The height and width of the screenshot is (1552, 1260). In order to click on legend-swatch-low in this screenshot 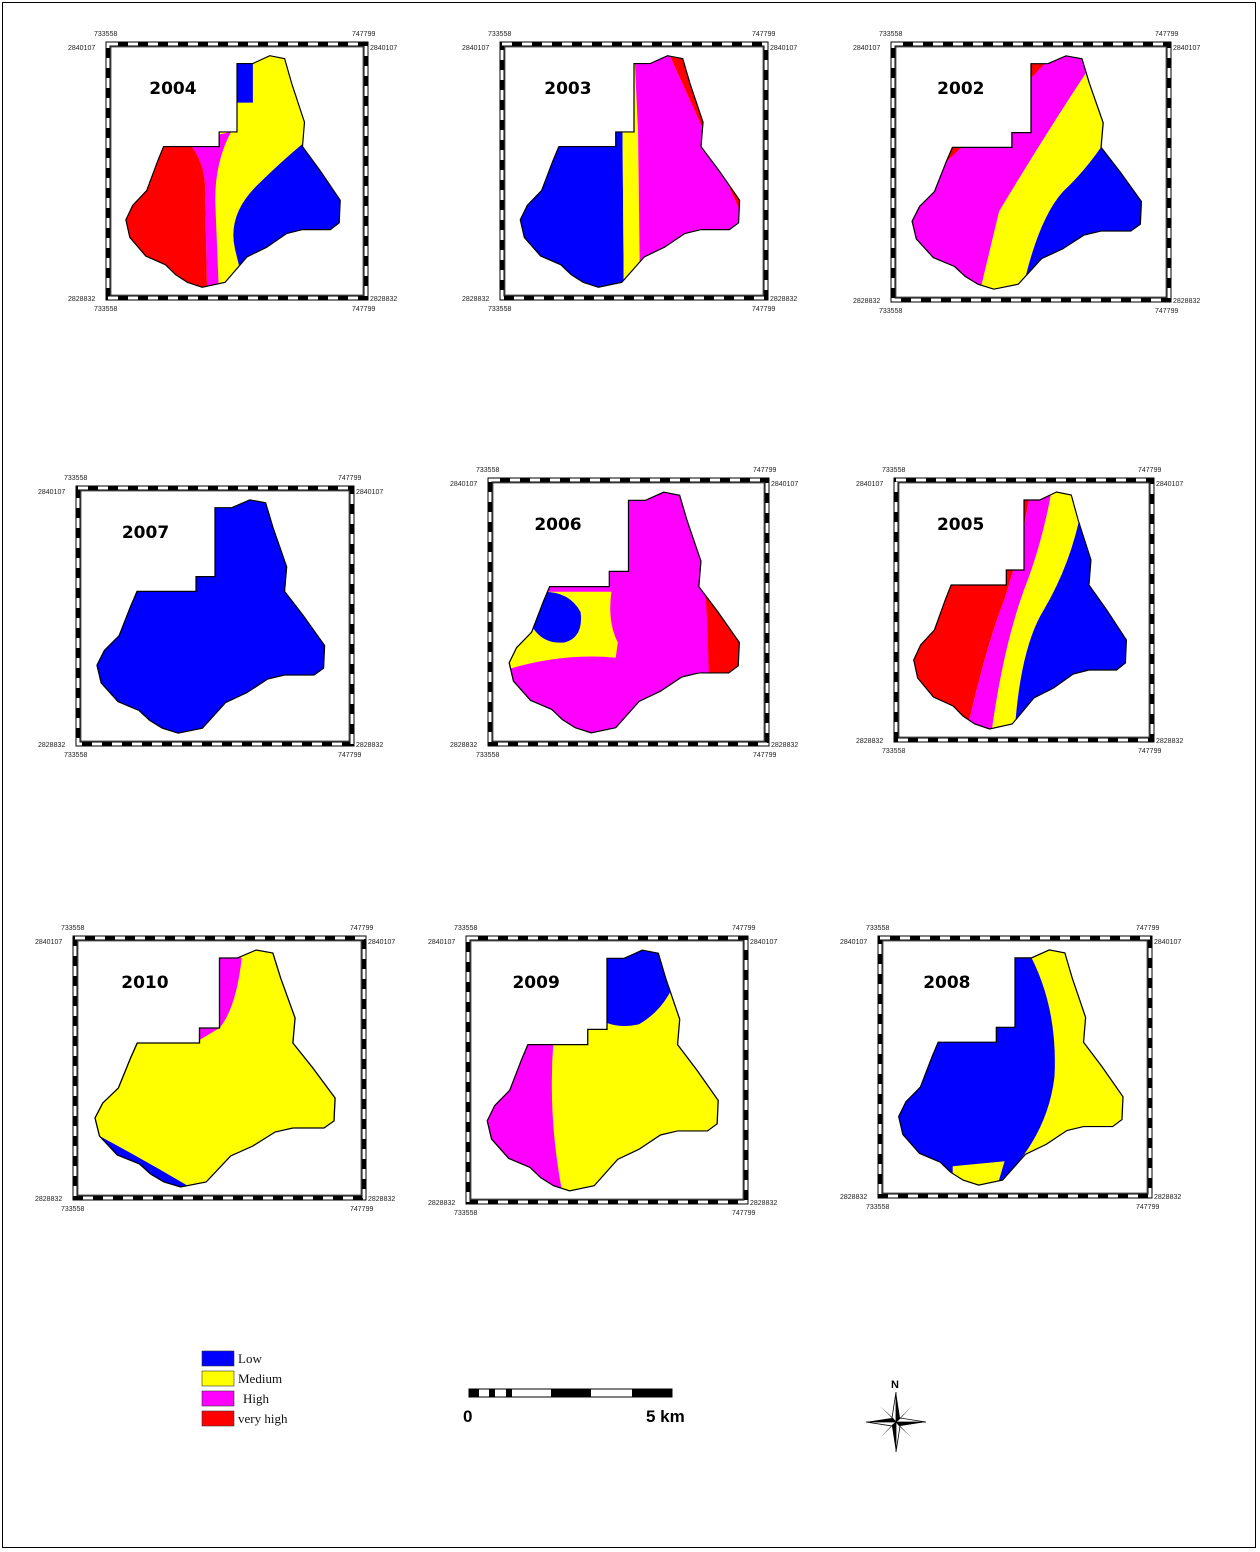, I will do `click(218, 1358)`.